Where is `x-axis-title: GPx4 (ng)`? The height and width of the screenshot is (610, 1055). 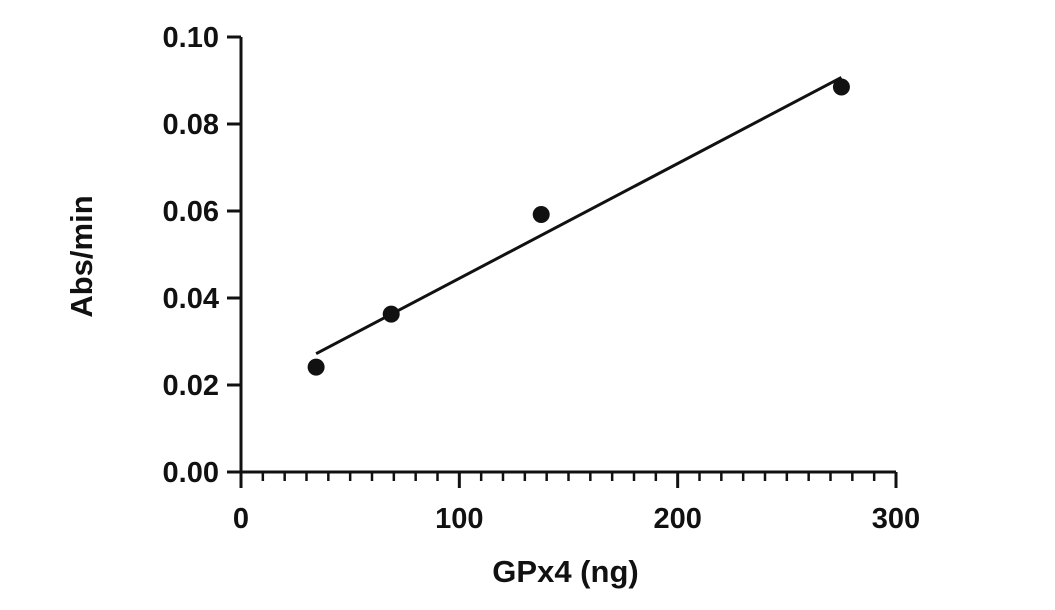 x-axis-title: GPx4 (ng) is located at coordinates (565, 571).